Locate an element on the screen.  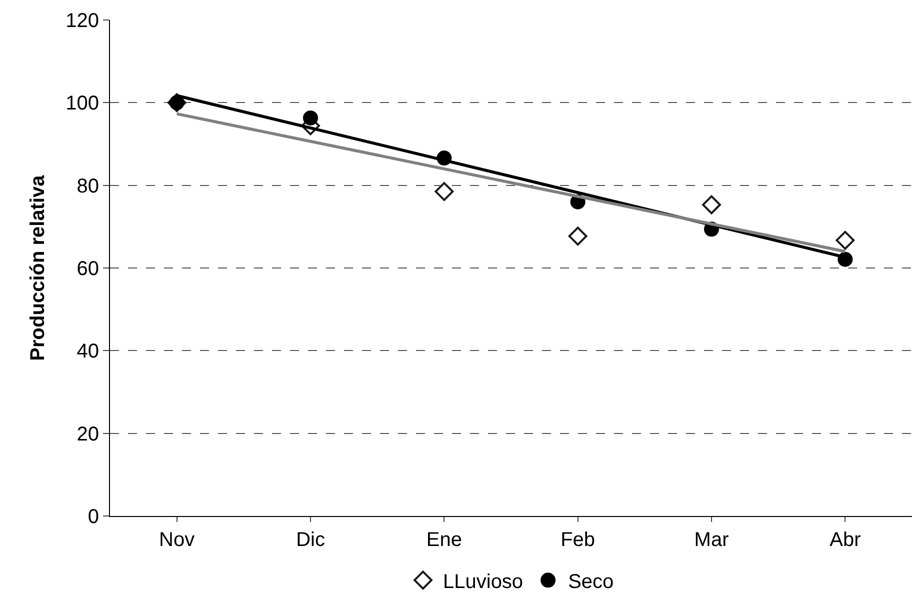
y-tick-label: 80 is located at coordinates (87, 186).